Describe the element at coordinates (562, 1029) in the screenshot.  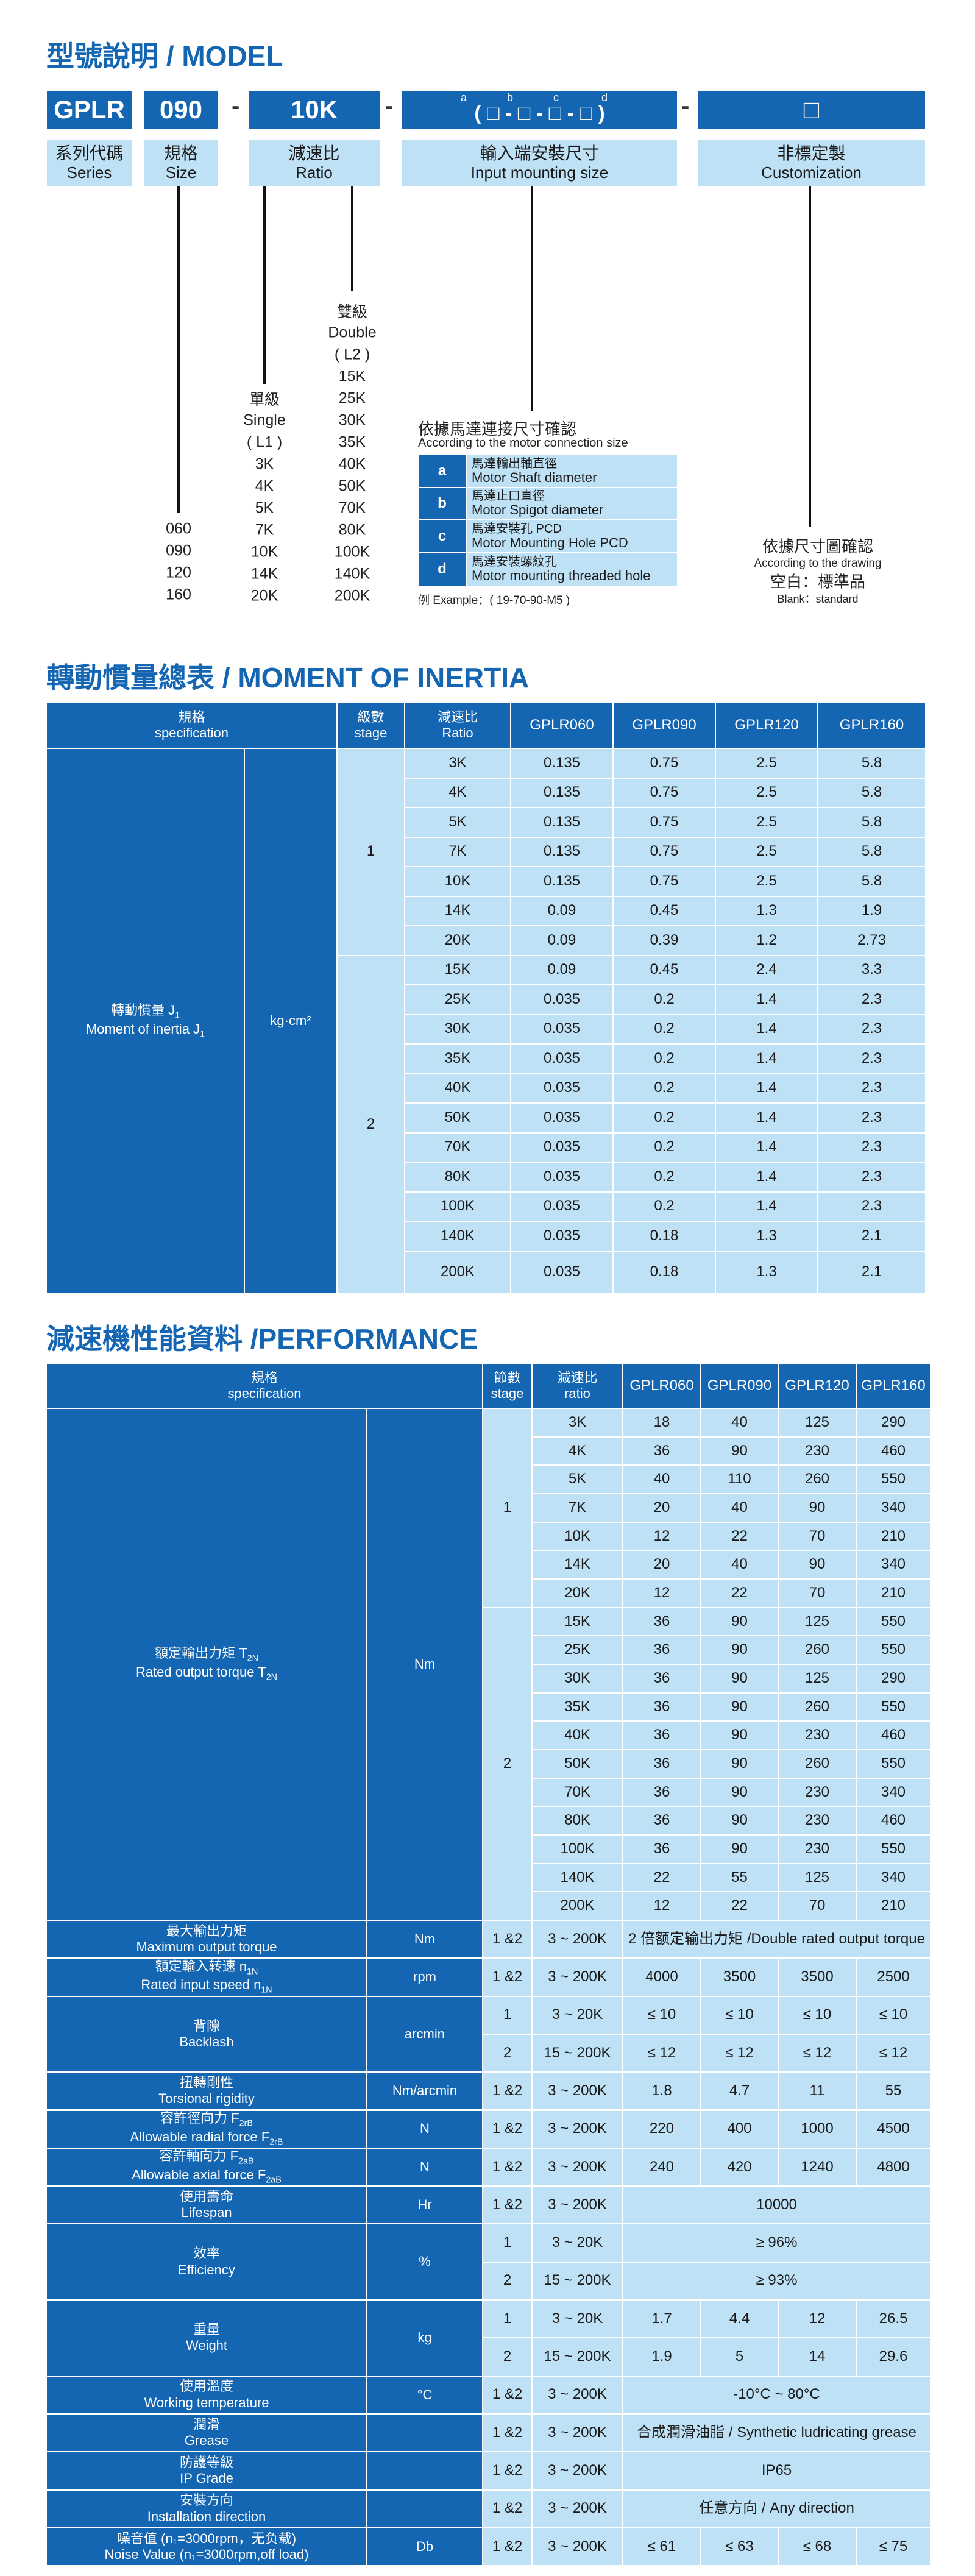
I see `value: 0.035` at that location.